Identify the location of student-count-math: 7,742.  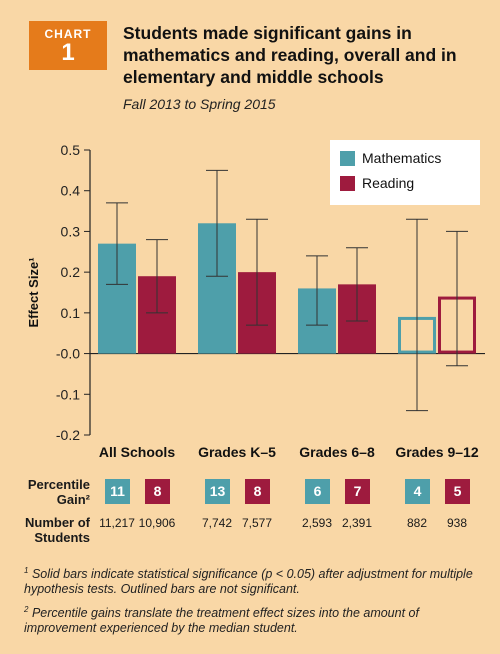
(217, 523).